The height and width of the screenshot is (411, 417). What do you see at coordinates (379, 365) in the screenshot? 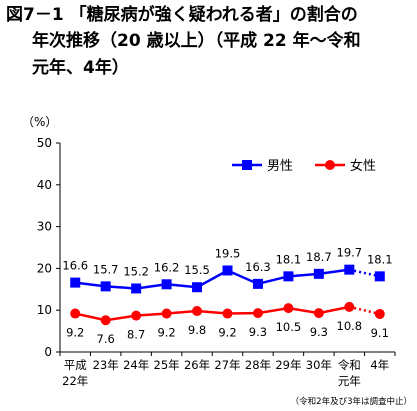
I see `x-tick-label: 4年` at bounding box center [379, 365].